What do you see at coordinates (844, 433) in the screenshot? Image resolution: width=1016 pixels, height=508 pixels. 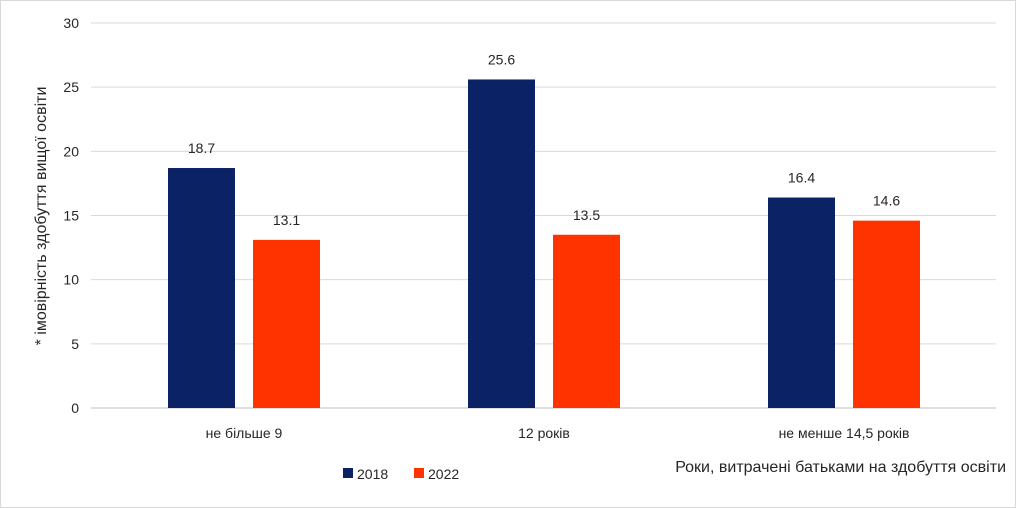 I see `category-label: не менше 14,5 років` at bounding box center [844, 433].